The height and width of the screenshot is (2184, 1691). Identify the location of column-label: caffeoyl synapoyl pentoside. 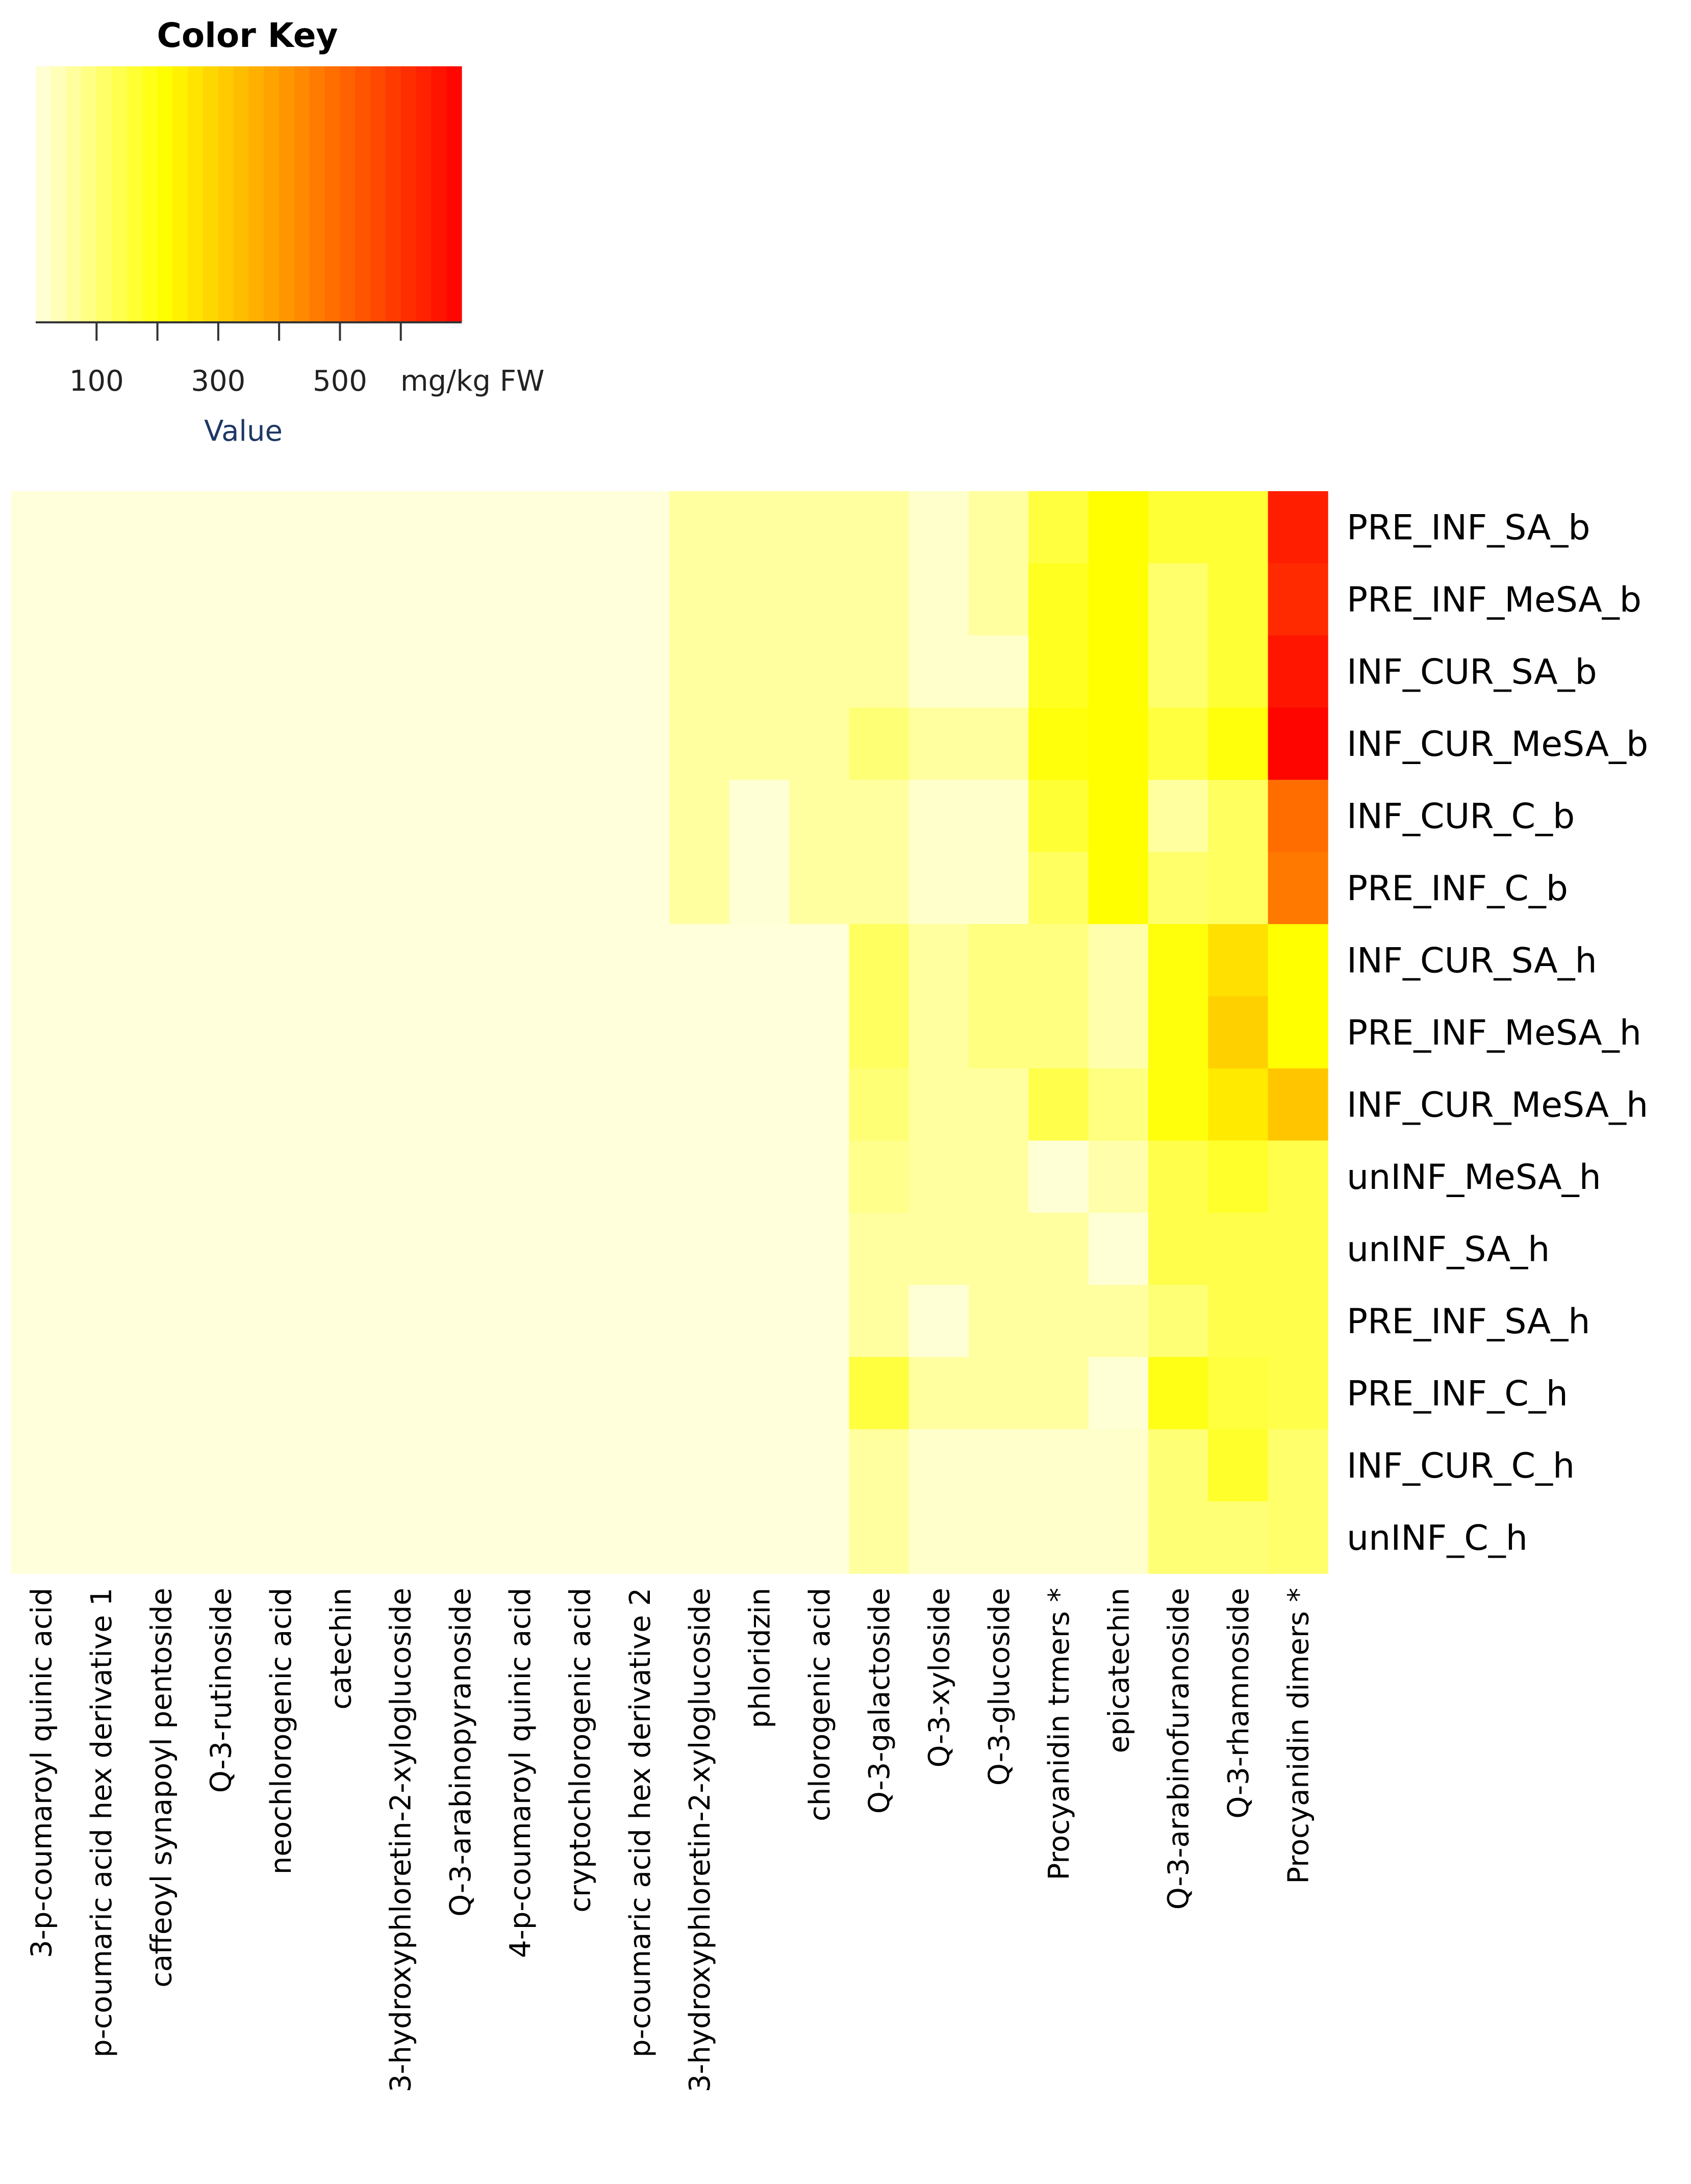
(161, 1788).